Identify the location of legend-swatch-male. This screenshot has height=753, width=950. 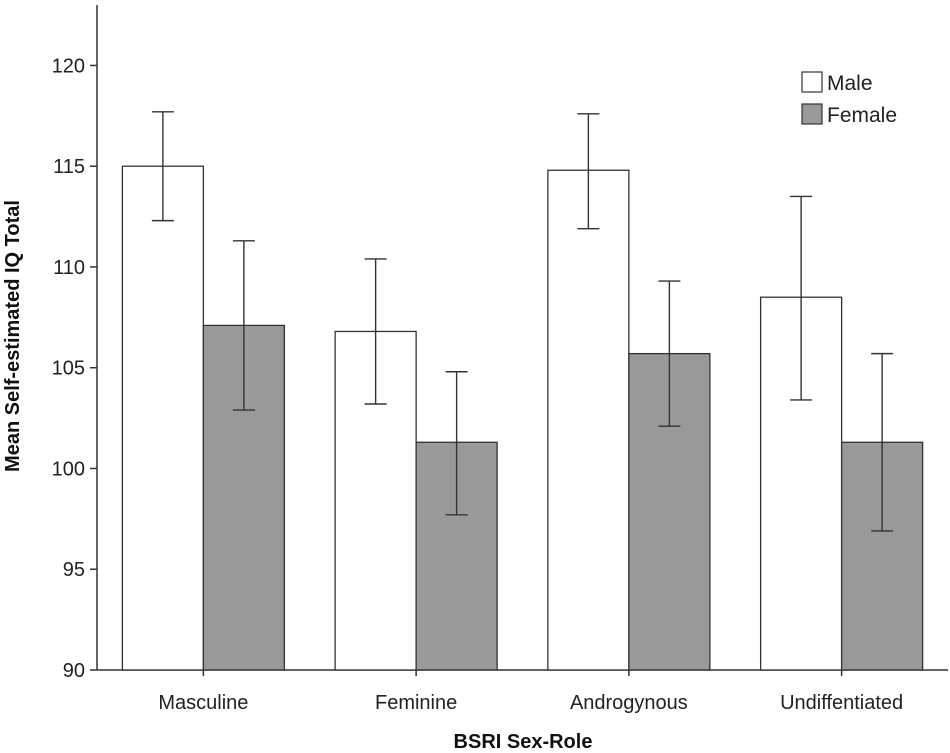
(812, 82).